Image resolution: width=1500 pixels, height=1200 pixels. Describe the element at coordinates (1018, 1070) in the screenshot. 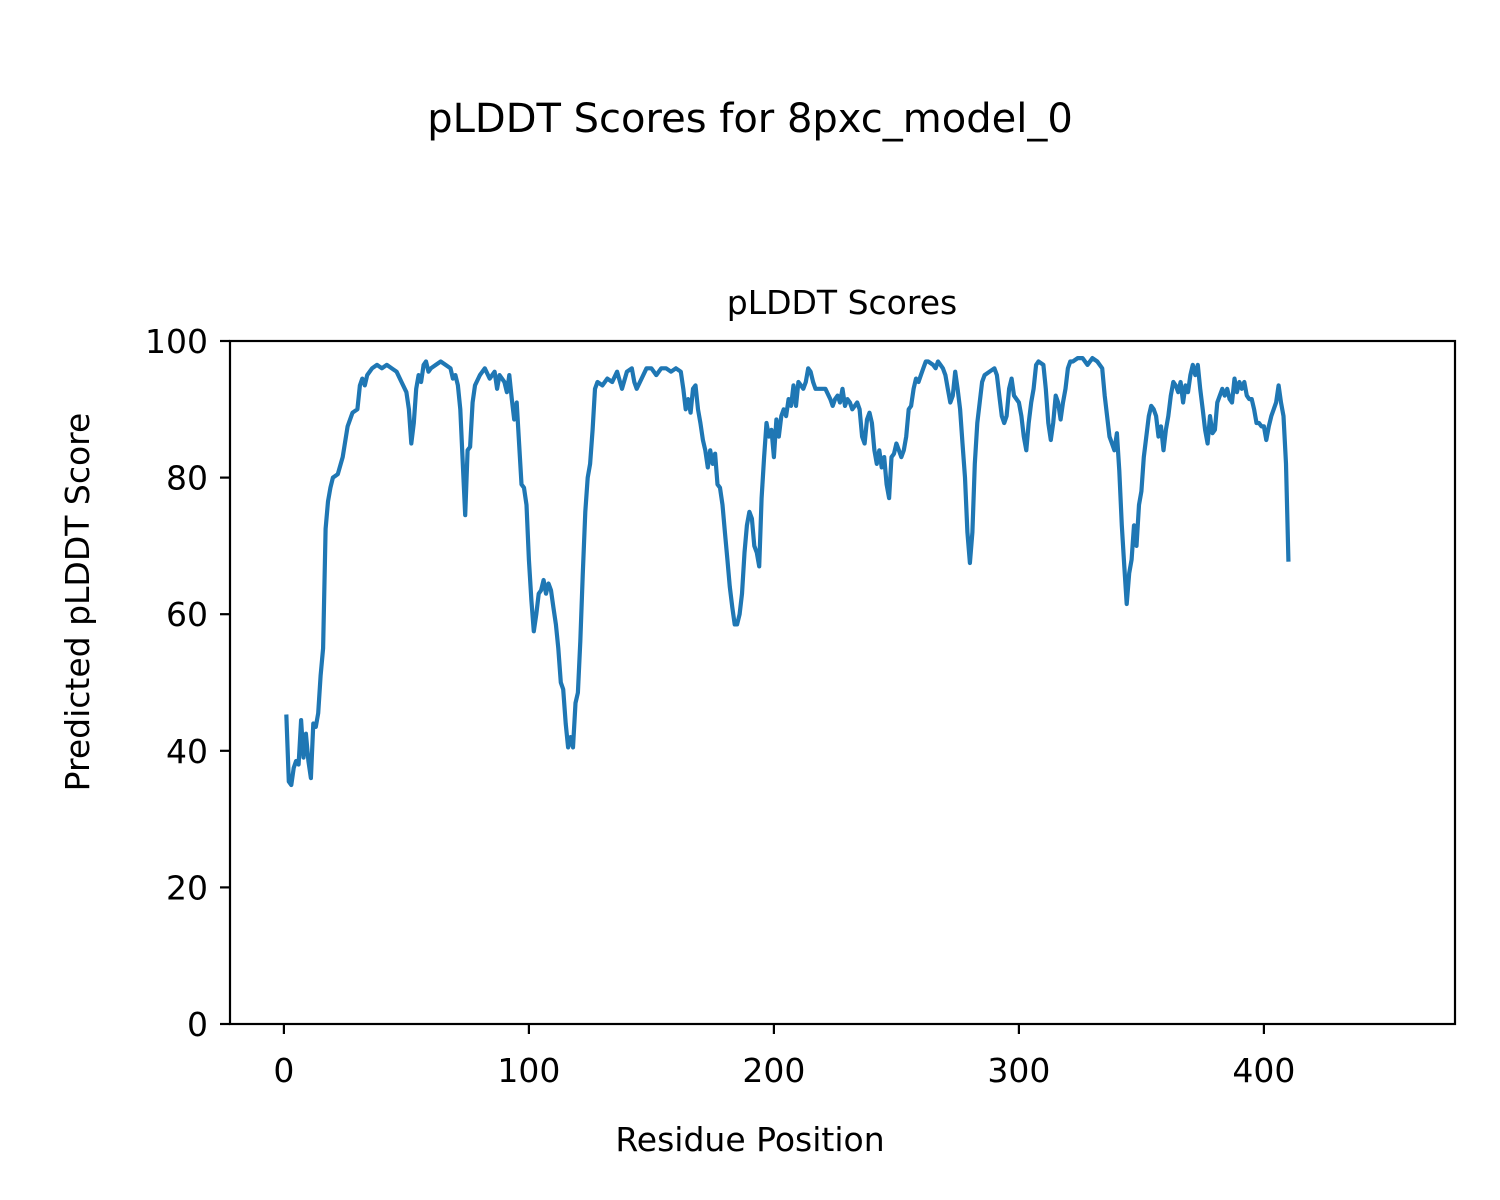

I see `x-tick-label: 300` at that location.